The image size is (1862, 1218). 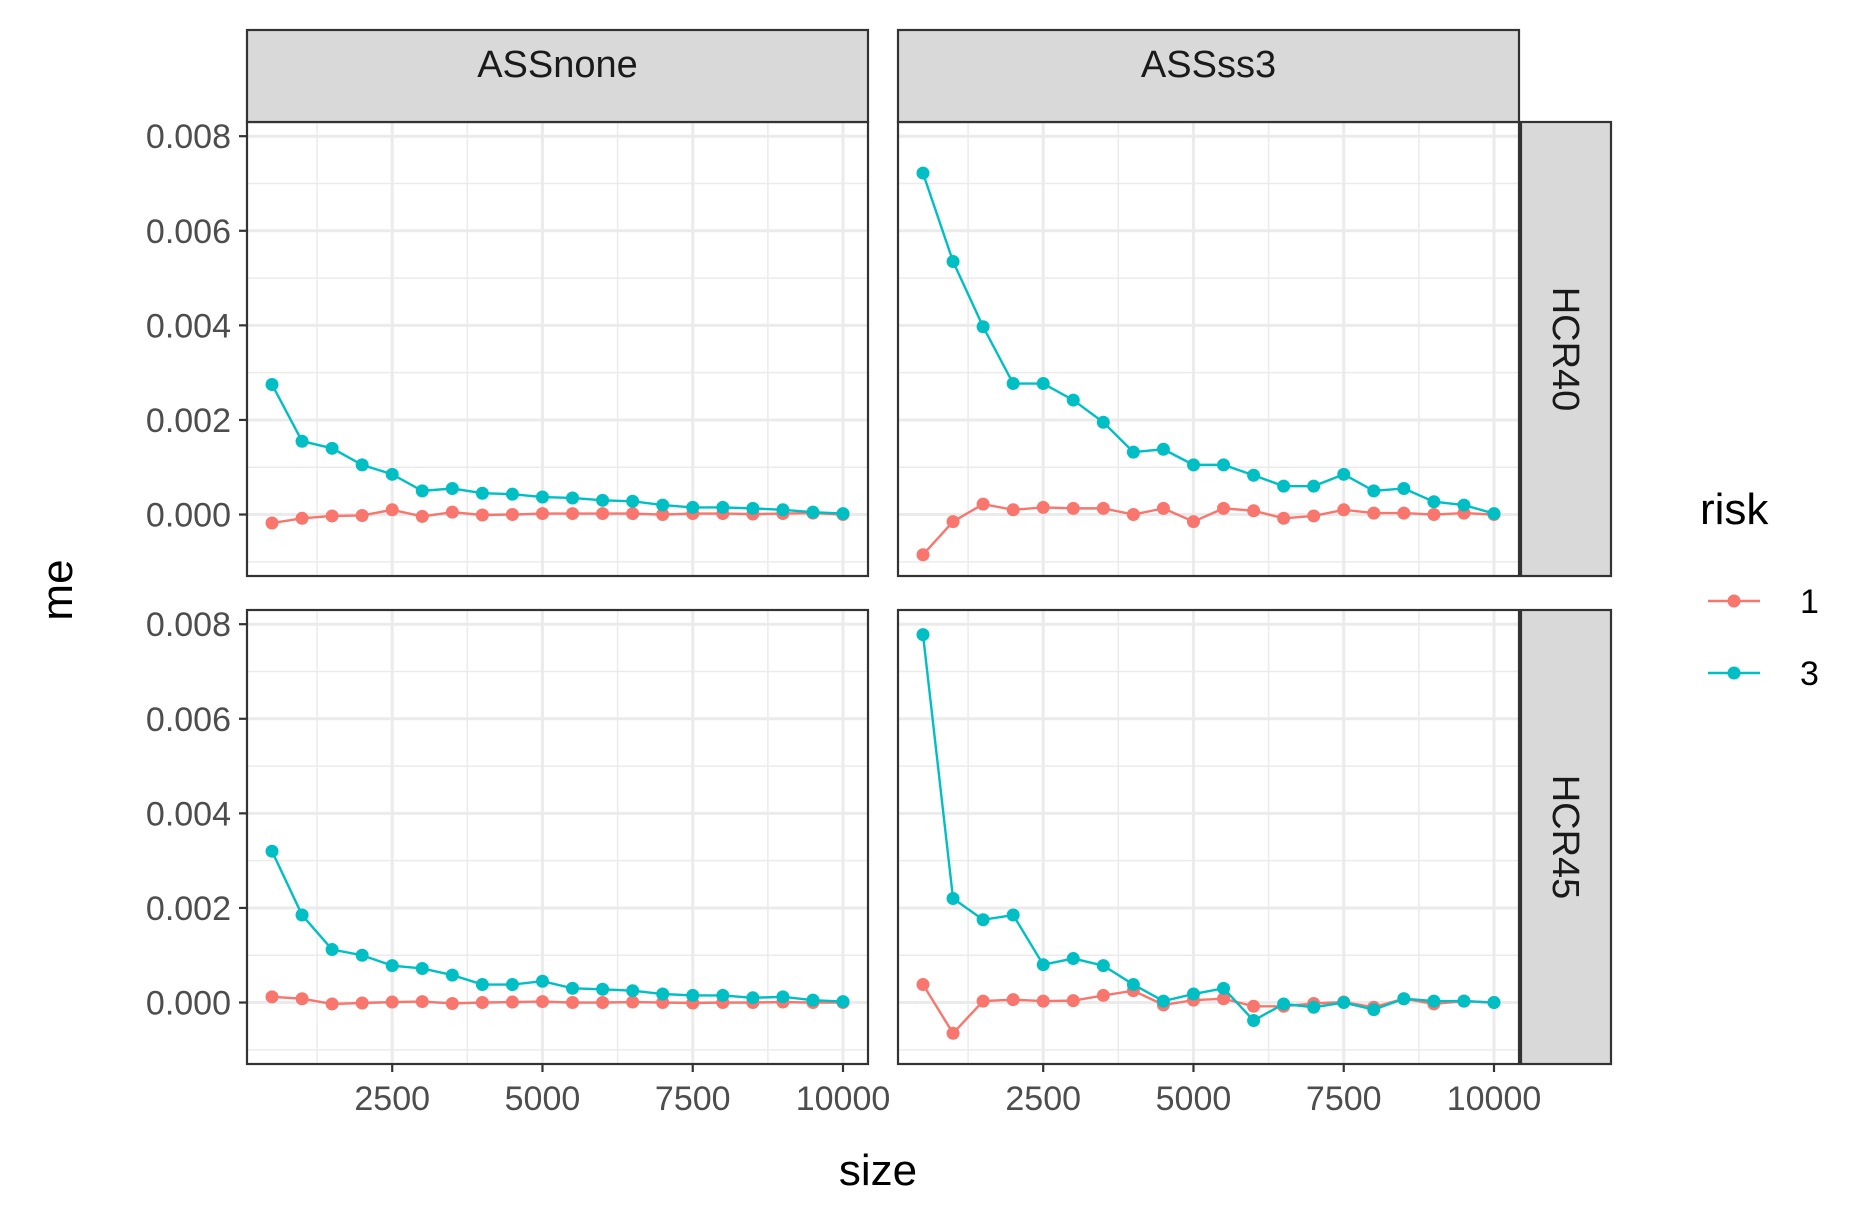 I want to click on legend-entry-1: 1, so click(x=1763, y=602).